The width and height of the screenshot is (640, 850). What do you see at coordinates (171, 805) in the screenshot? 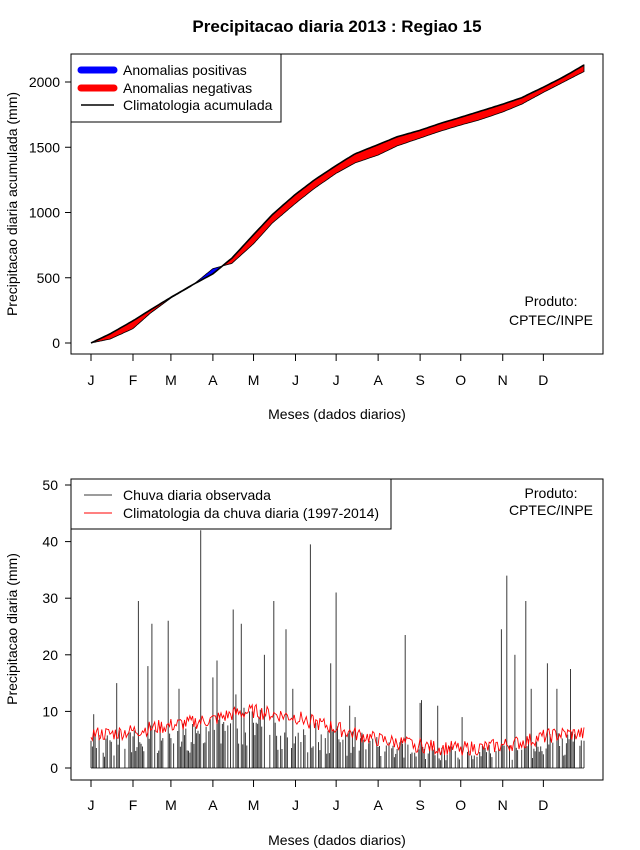
I see `bottom-x-tick-label-2: M` at bounding box center [171, 805].